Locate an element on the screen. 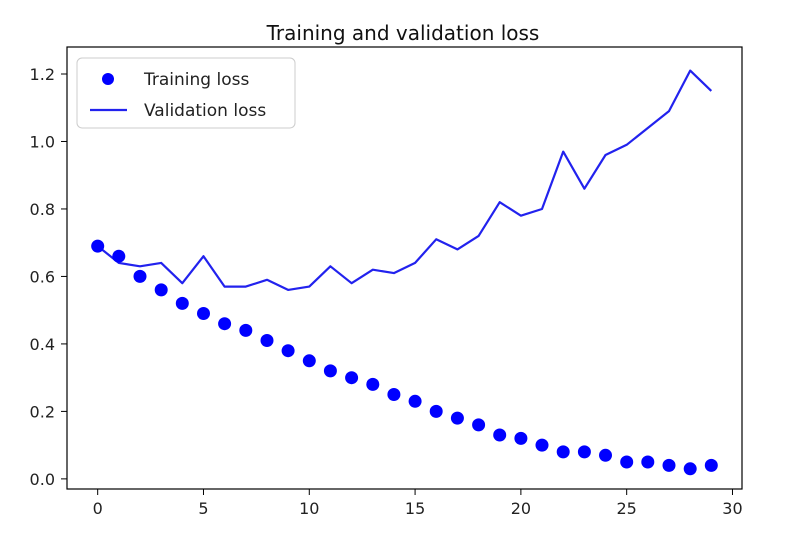 The image size is (794, 536). y-tick-label: 0.8 is located at coordinates (42, 209).